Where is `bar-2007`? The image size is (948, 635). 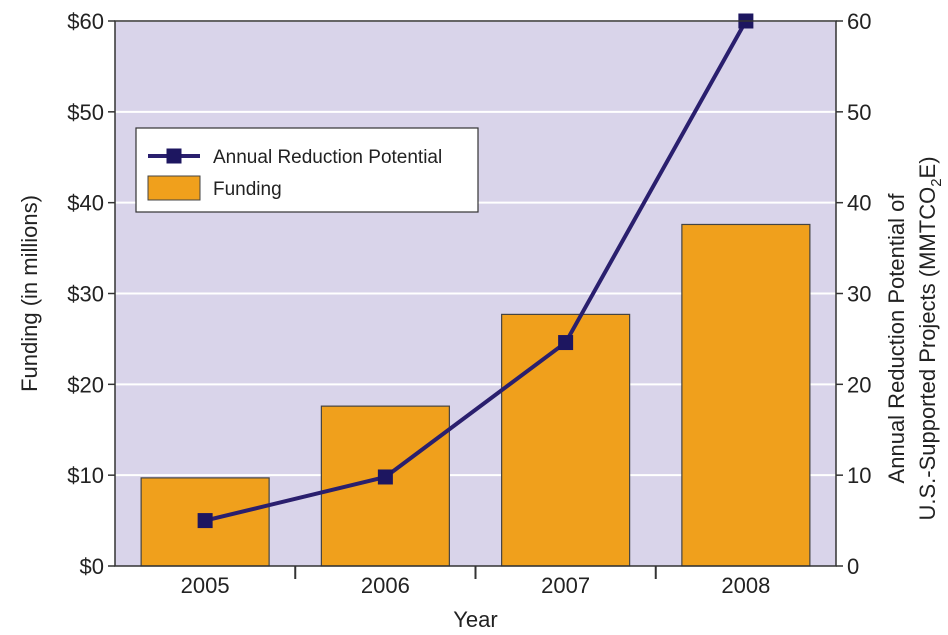 bar-2007 is located at coordinates (566, 440).